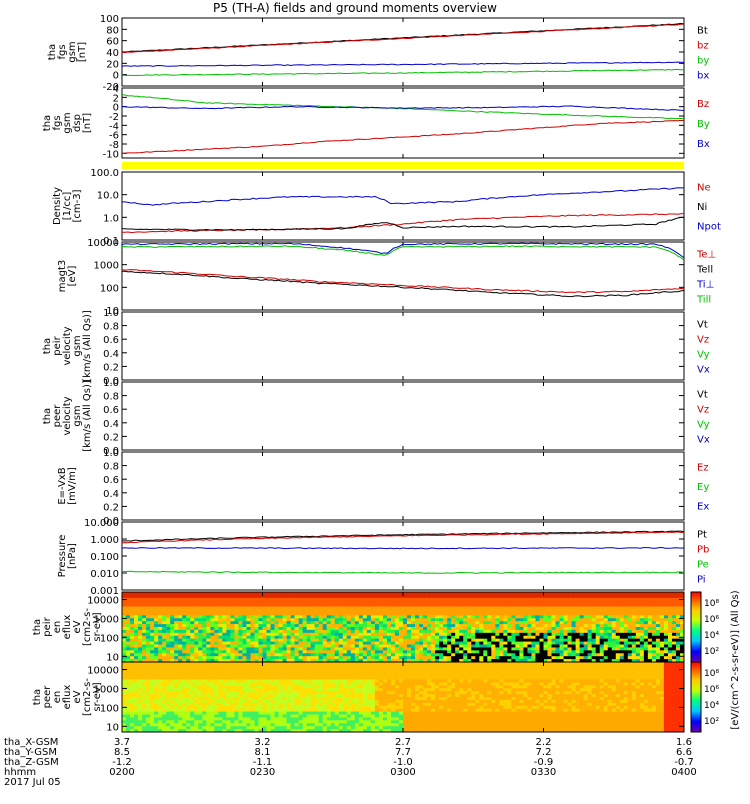 The image size is (750, 804). What do you see at coordinates (97, 626) in the screenshot?
I see `peir-spectrogram-ylabel: sr-eV]` at bounding box center [97, 626].